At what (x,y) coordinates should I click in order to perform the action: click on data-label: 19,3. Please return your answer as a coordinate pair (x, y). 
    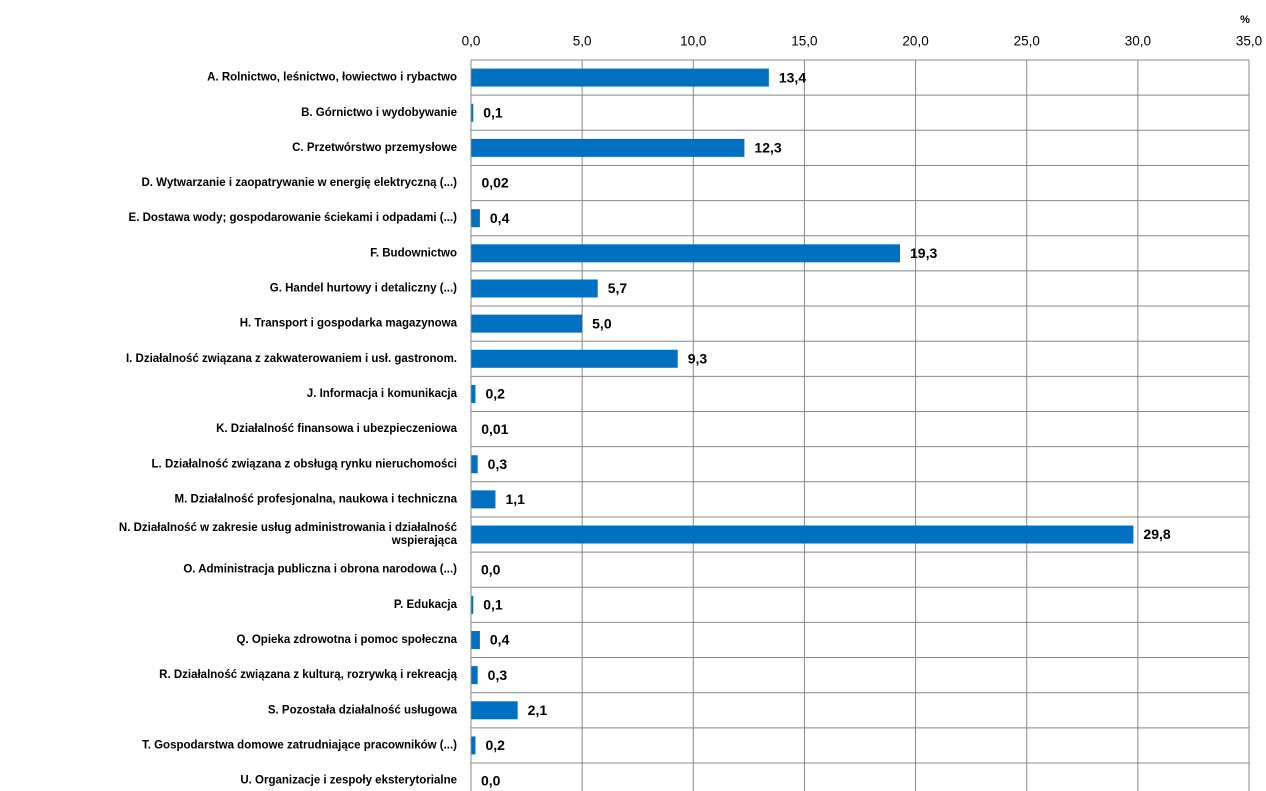
    Looking at the image, I should click on (923, 253).